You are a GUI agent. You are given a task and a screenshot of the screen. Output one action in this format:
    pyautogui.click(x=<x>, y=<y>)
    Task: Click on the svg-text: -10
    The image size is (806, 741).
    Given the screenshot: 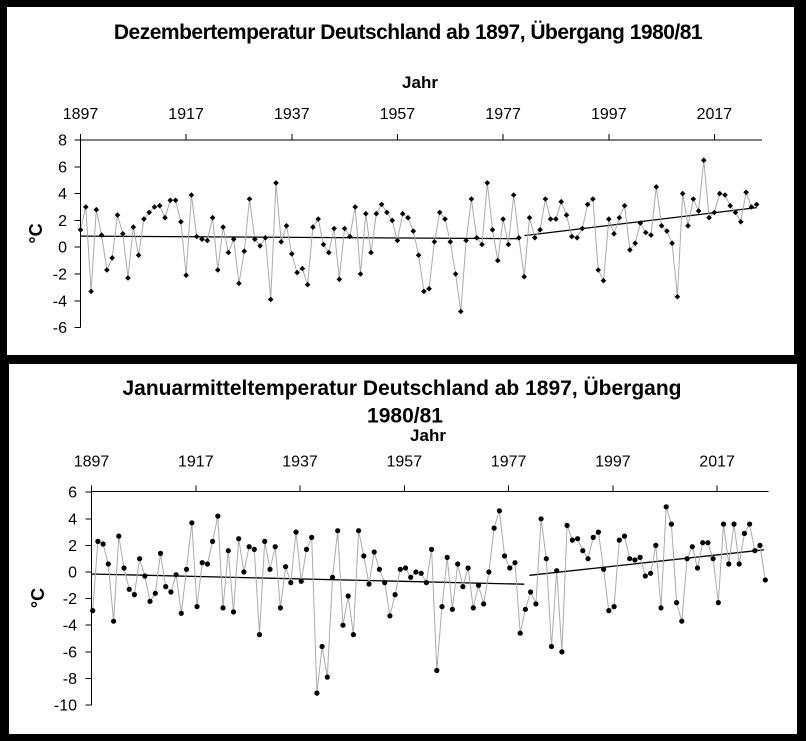 What is the action you would take?
    pyautogui.click(x=65, y=706)
    